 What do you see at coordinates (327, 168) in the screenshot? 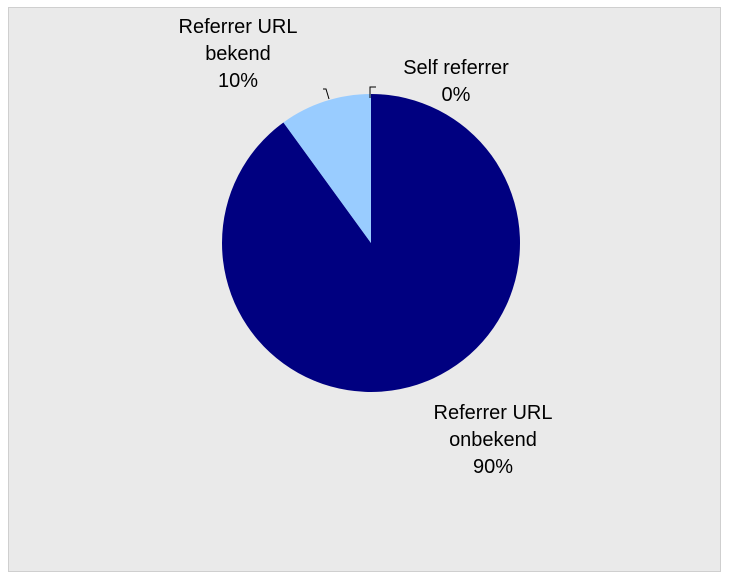
I see `pie-slice-referrer-url-bekend` at bounding box center [327, 168].